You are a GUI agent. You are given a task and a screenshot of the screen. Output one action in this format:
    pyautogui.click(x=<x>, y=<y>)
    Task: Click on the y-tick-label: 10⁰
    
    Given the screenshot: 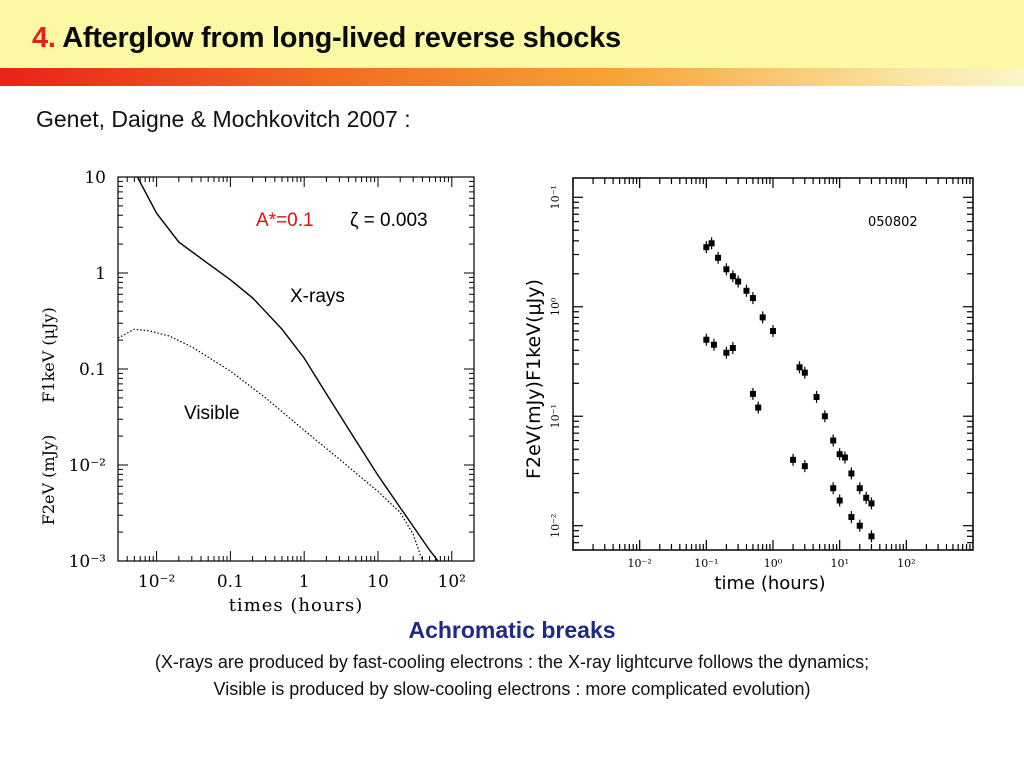 What is the action you would take?
    pyautogui.click(x=555, y=306)
    